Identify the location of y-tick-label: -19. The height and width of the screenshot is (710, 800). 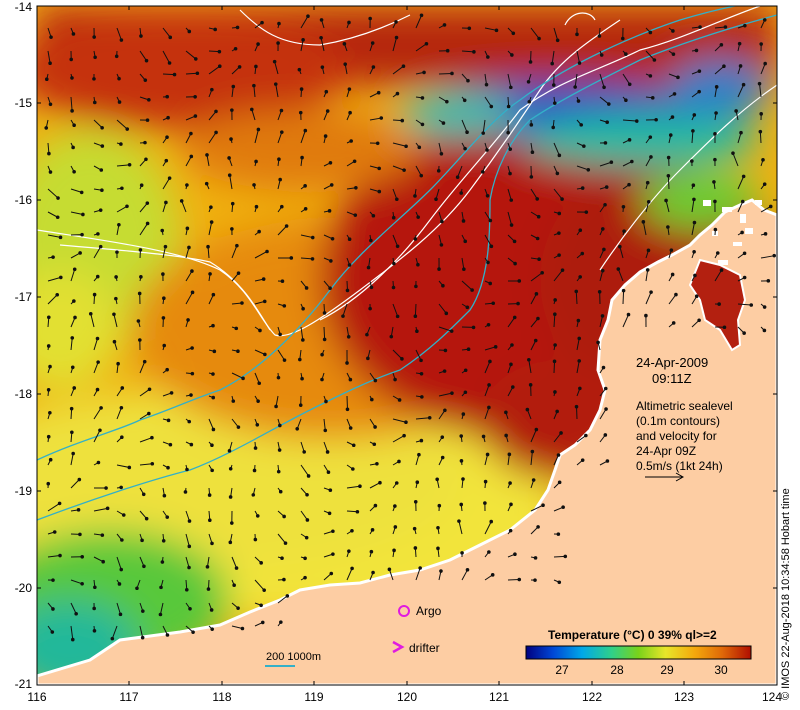
(23, 491).